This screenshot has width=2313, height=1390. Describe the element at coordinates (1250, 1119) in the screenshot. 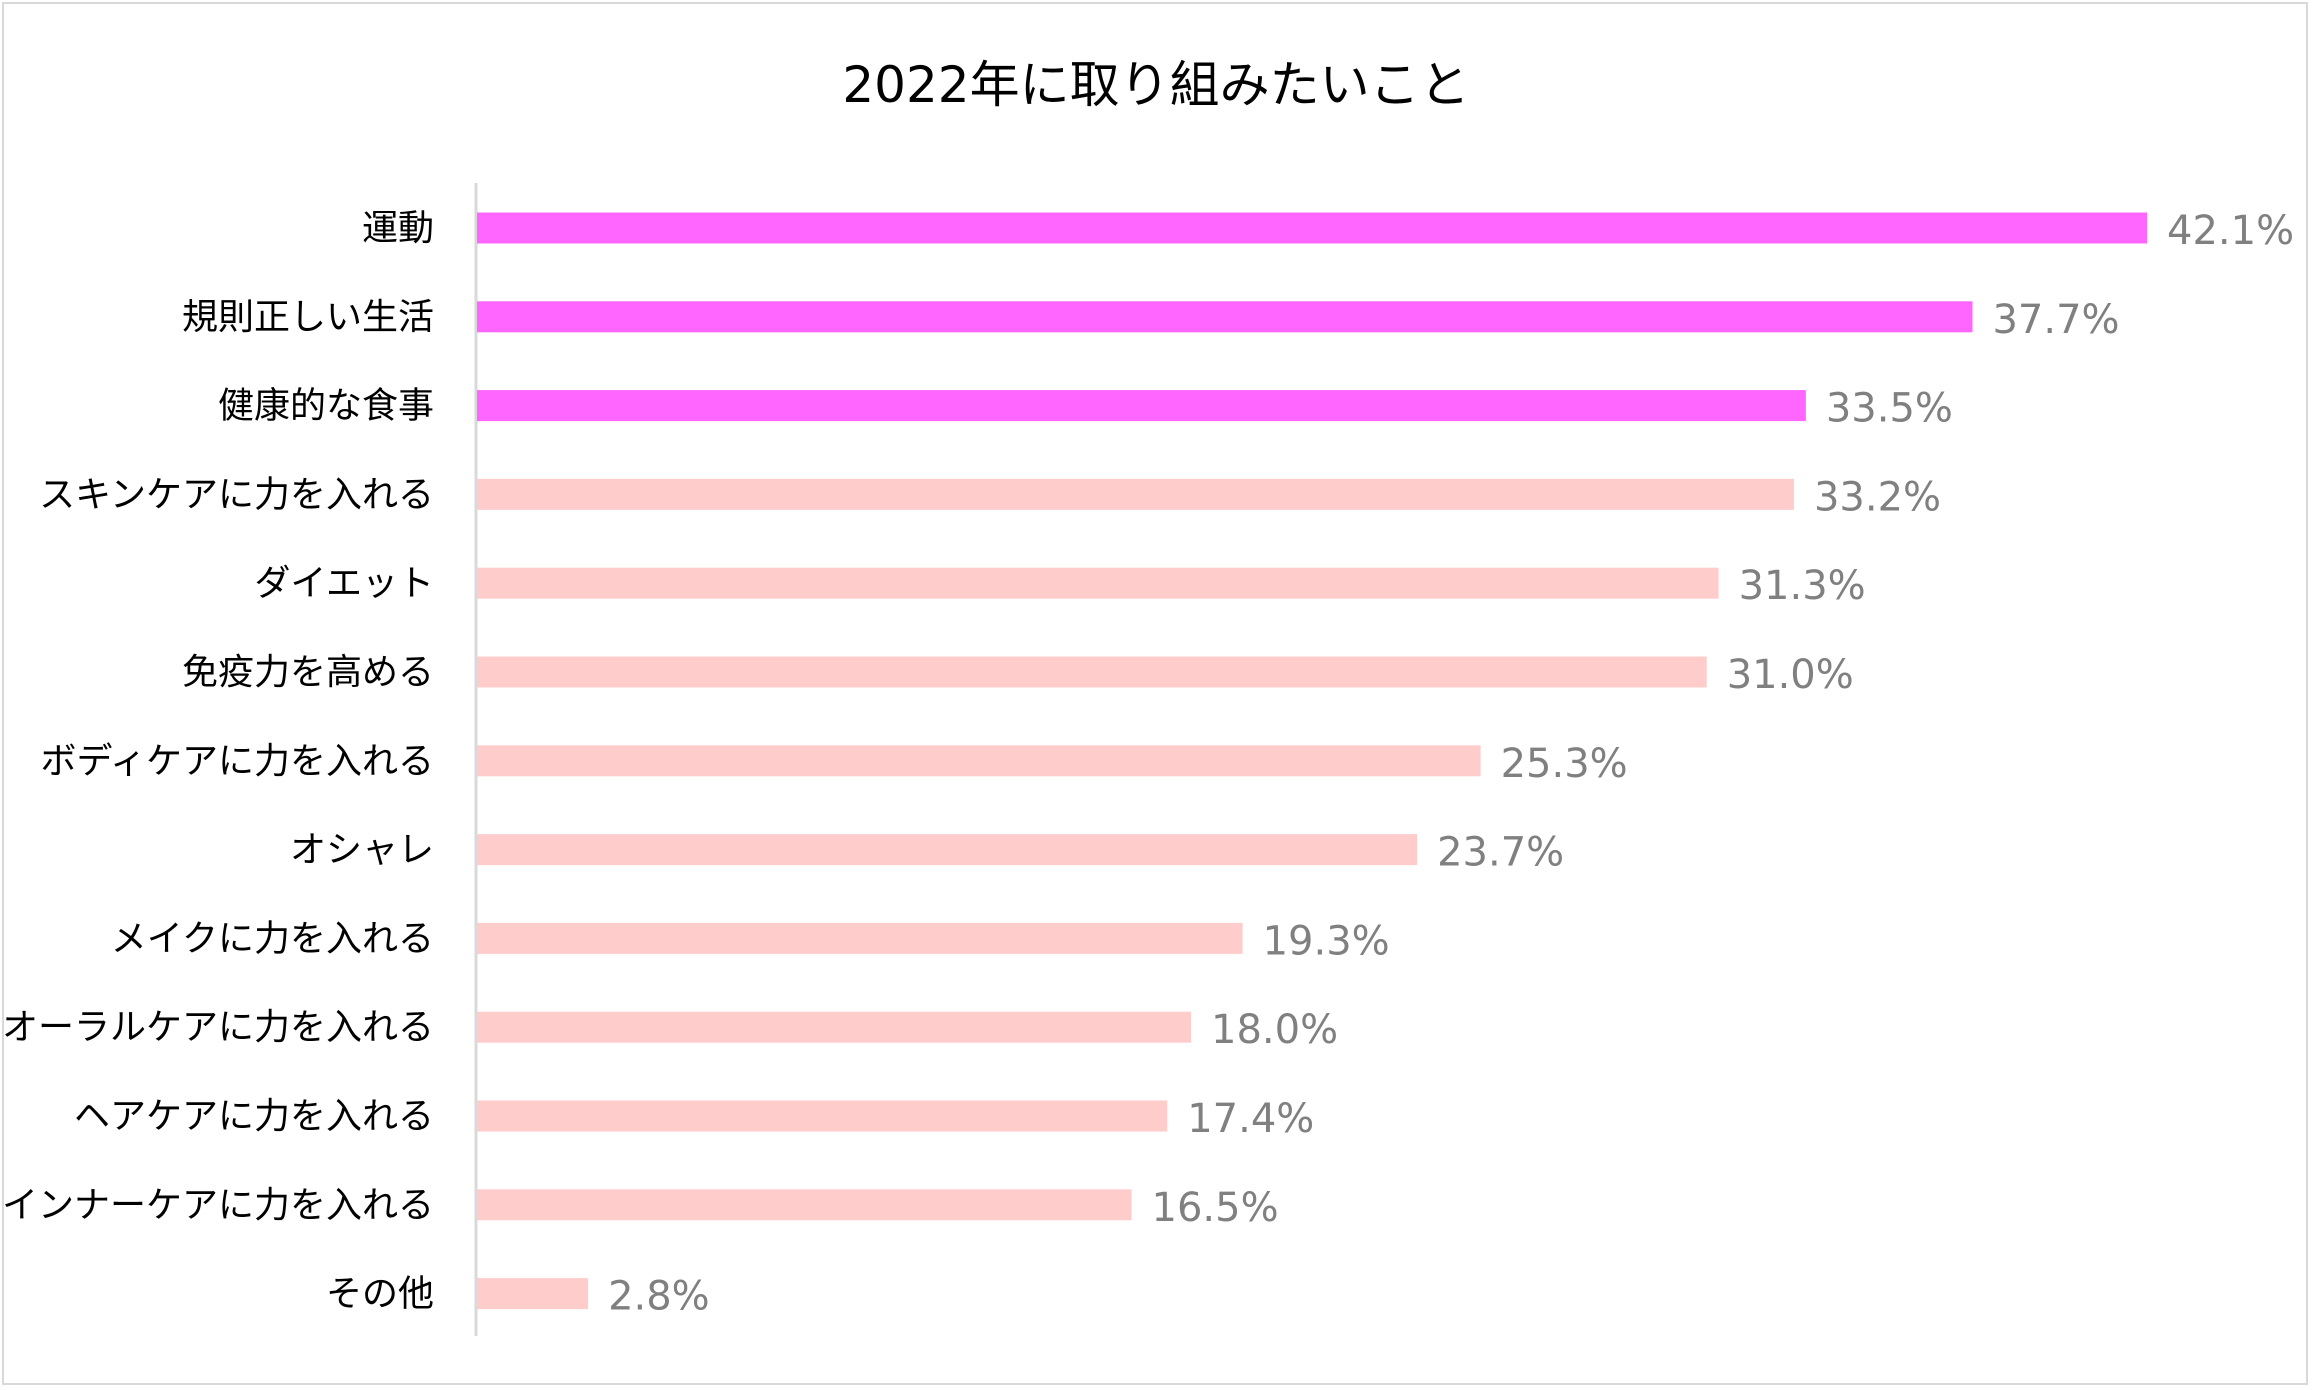

I see `value-label-11: 17.4%` at that location.